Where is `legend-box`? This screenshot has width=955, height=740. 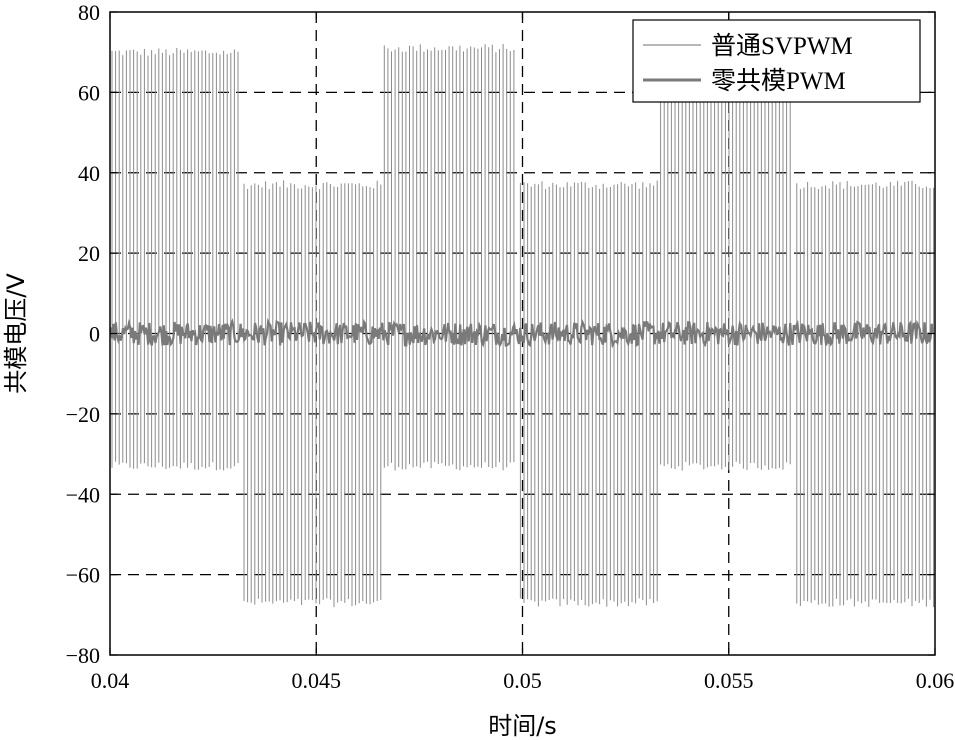
legend-box is located at coordinates (776, 61).